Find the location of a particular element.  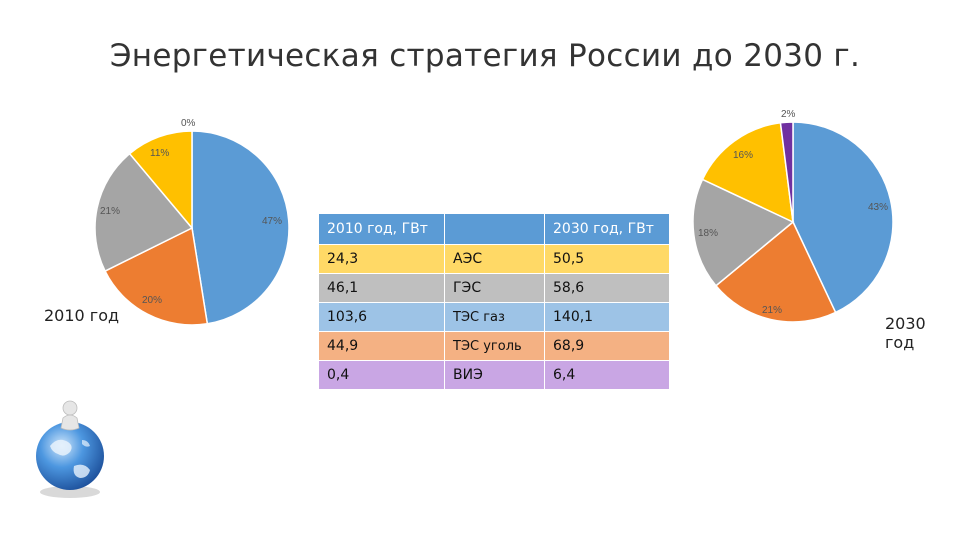

pie-data-label: 2% is located at coordinates (788, 114).